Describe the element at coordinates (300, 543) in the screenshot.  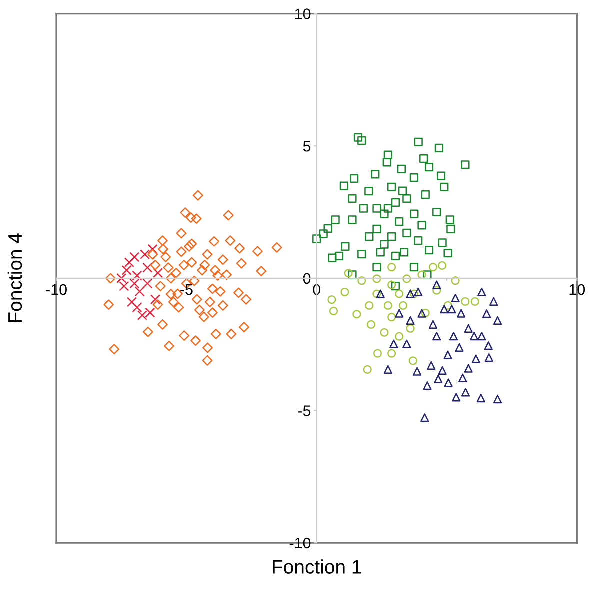
I see `y-tick-label: -10` at that location.